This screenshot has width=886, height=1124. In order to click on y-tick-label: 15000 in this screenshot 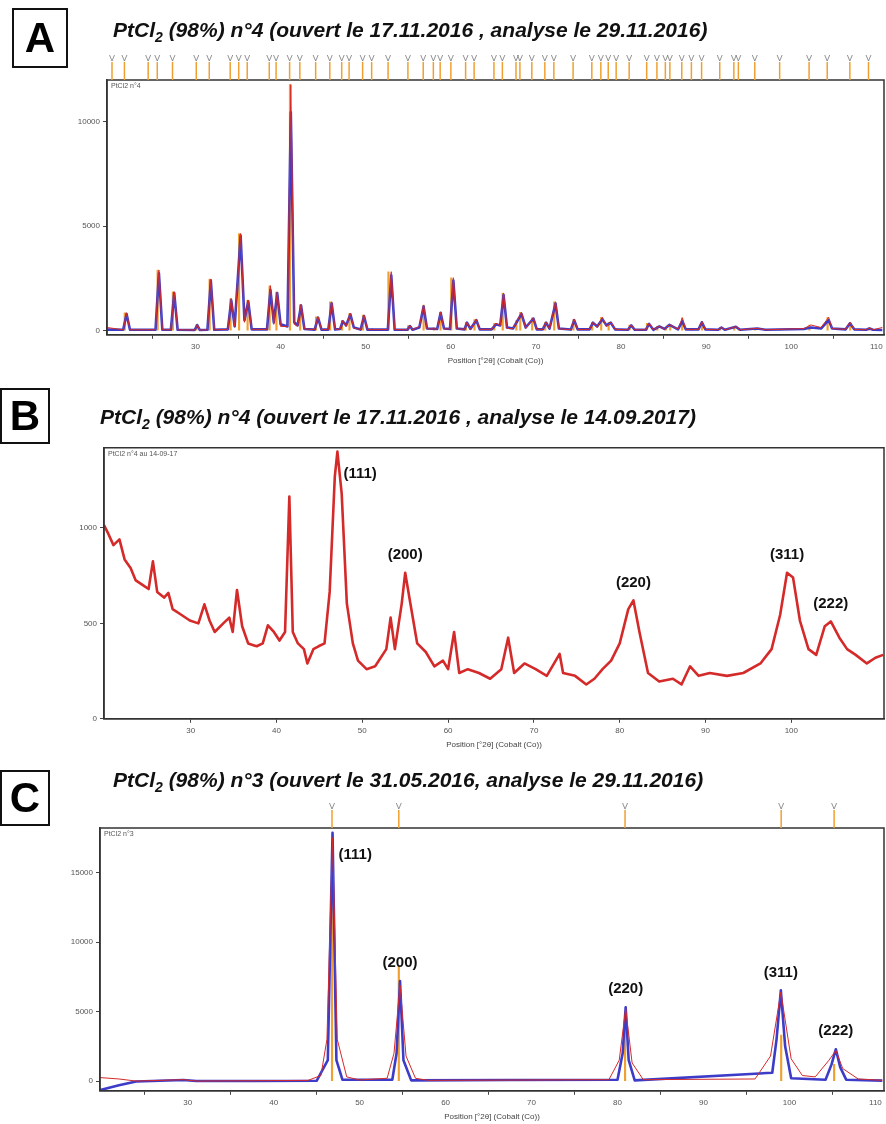, I will do `click(82, 872)`.